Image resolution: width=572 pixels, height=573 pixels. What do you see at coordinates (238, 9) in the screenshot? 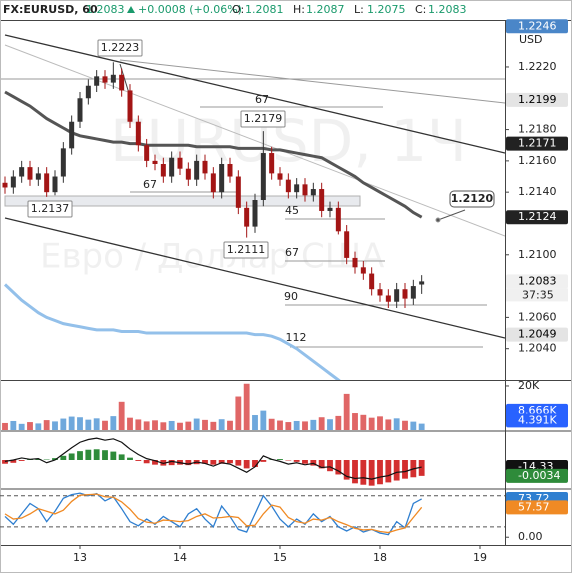
I see `ohlc-label: O:` at bounding box center [238, 9].